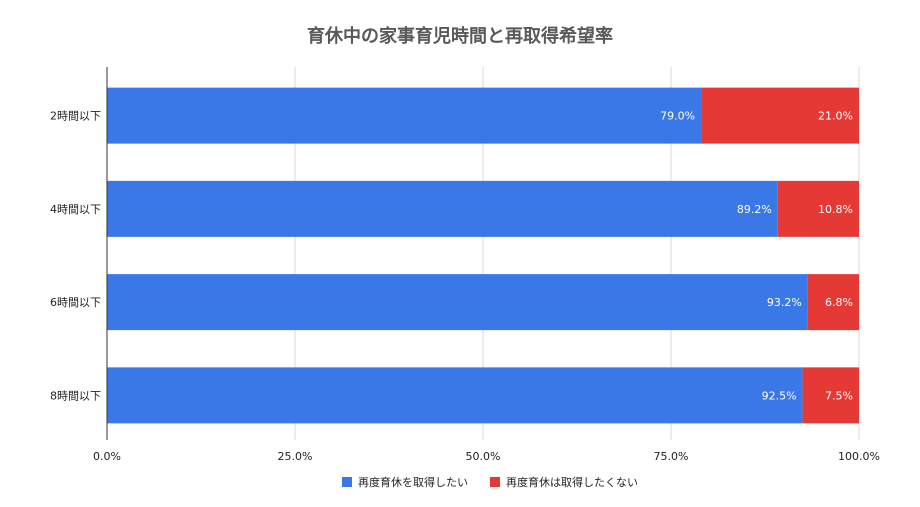 The height and width of the screenshot is (507, 920). I want to click on bar-data-label: 7.5%, so click(839, 395).